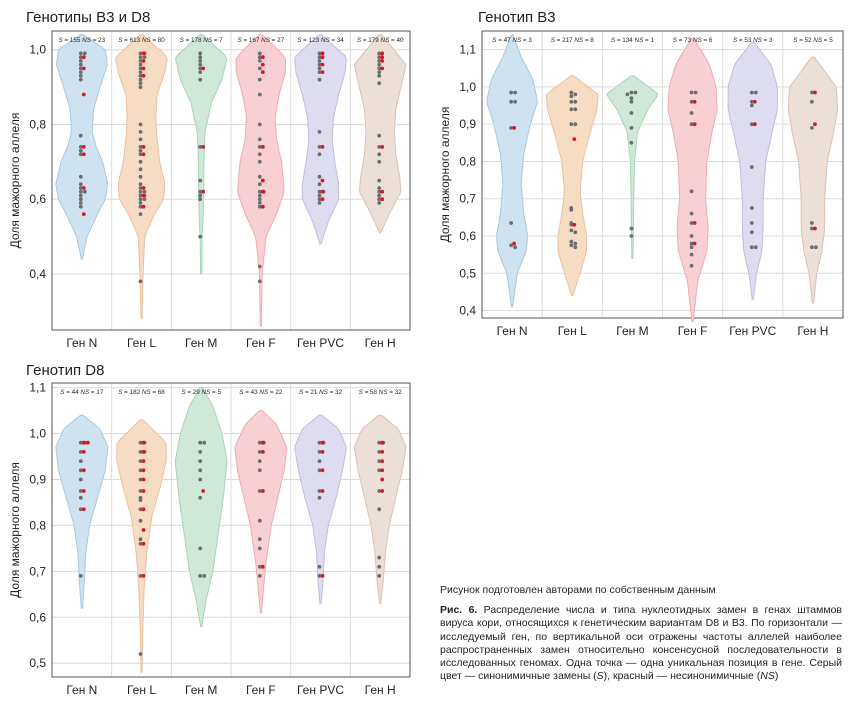 This screenshot has width=863, height=722. What do you see at coordinates (202, 40) in the screenshot?
I see `count-label: S = 178 NS = 7` at bounding box center [202, 40].